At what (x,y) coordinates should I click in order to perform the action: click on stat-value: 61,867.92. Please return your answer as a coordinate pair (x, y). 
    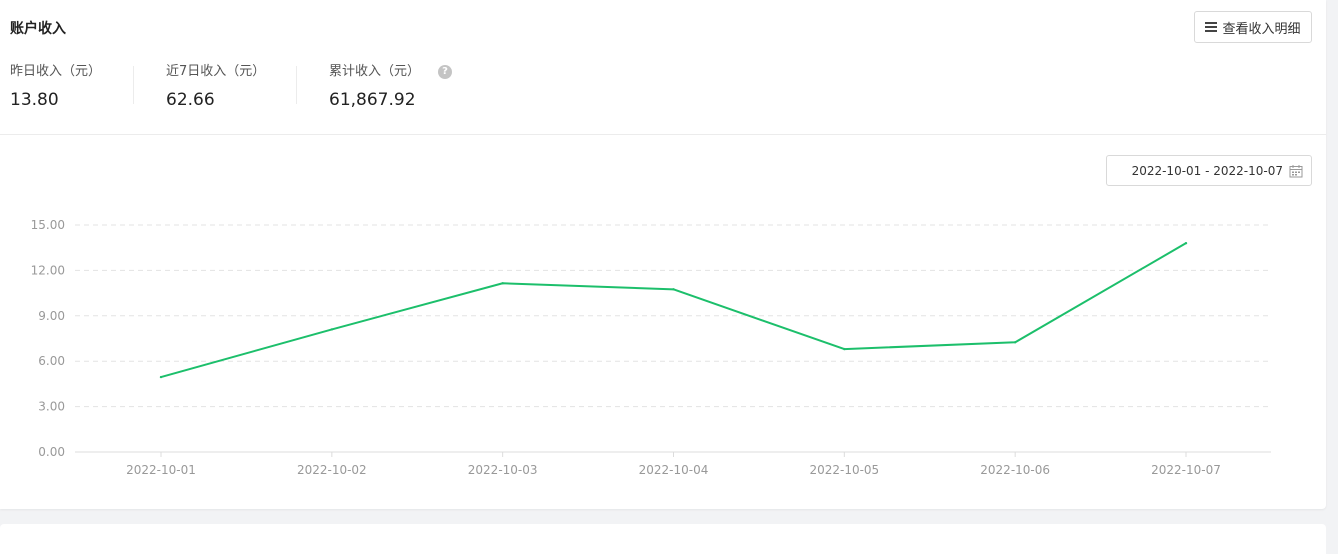
    Looking at the image, I should click on (372, 100).